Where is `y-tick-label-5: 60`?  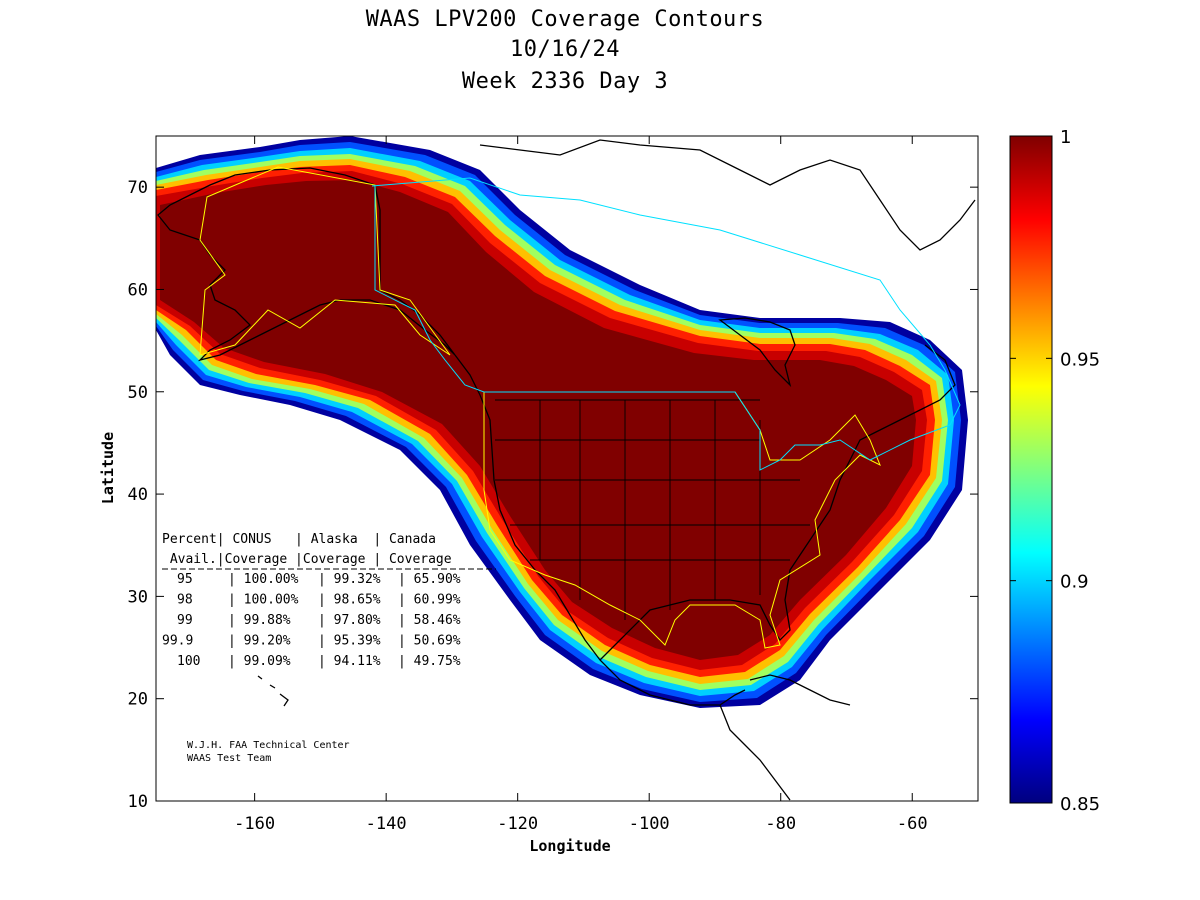
y-tick-label-5: 60 is located at coordinates (138, 290).